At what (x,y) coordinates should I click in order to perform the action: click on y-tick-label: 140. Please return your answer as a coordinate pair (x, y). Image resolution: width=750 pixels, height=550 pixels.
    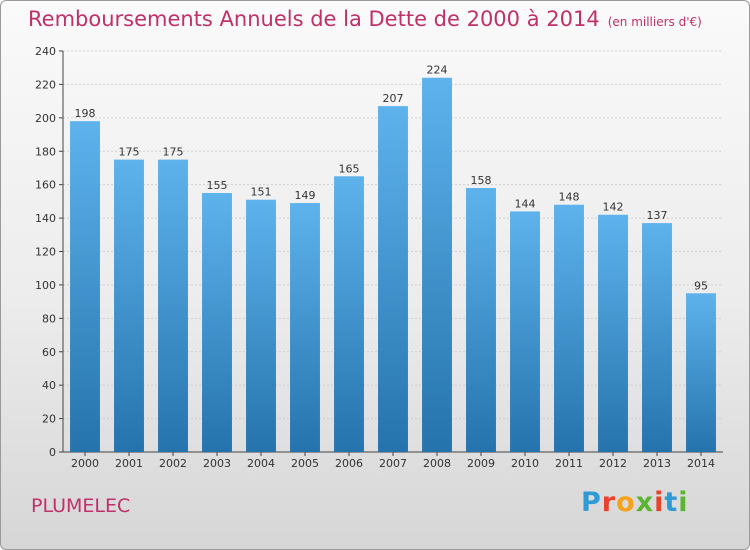
    Looking at the image, I should click on (45, 218).